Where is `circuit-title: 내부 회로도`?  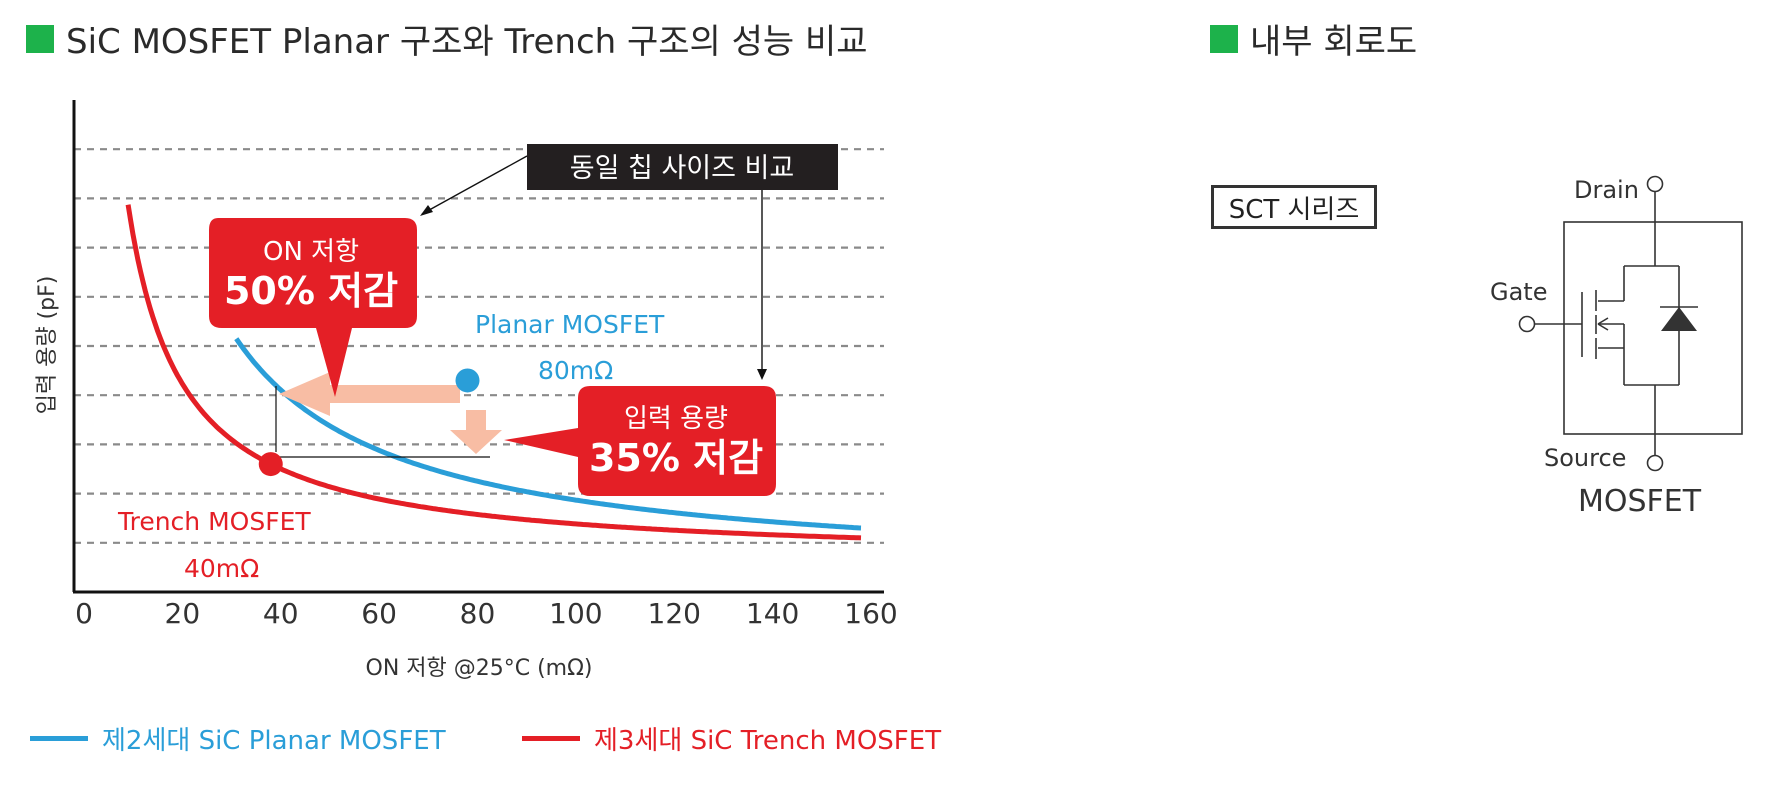 circuit-title: 내부 회로도 is located at coordinates (1313, 38).